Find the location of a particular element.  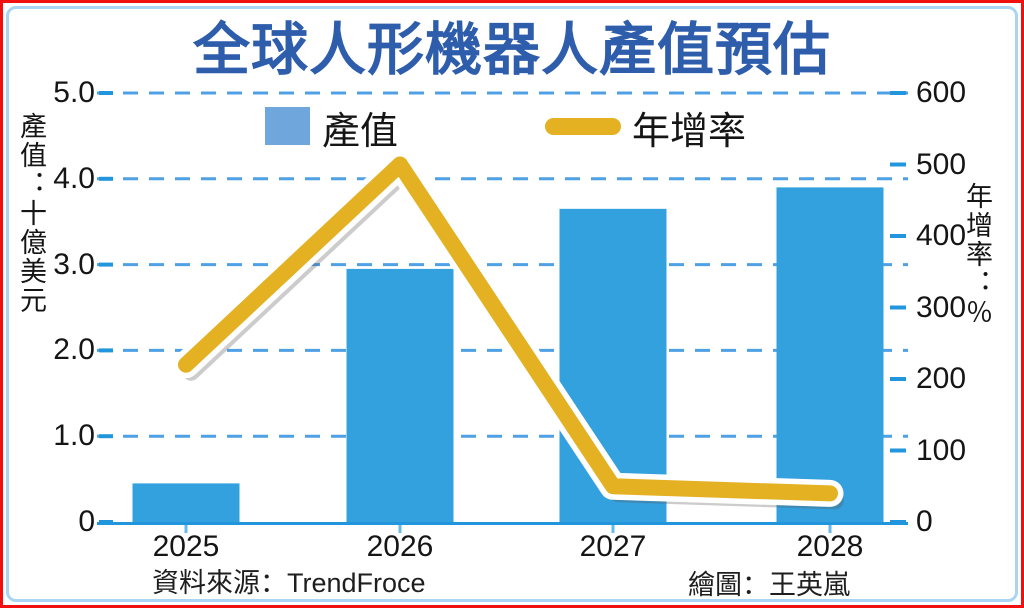

legend-bar-swatch is located at coordinates (287, 126).